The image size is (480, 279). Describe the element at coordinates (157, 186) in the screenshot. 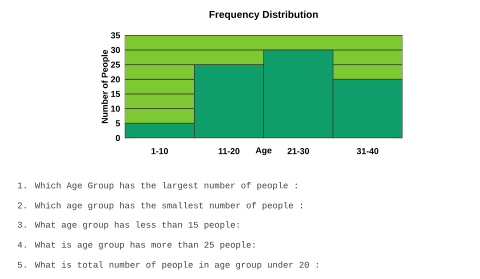

I see `text: 1. Which Age Group has the largest number of people :` at that location.